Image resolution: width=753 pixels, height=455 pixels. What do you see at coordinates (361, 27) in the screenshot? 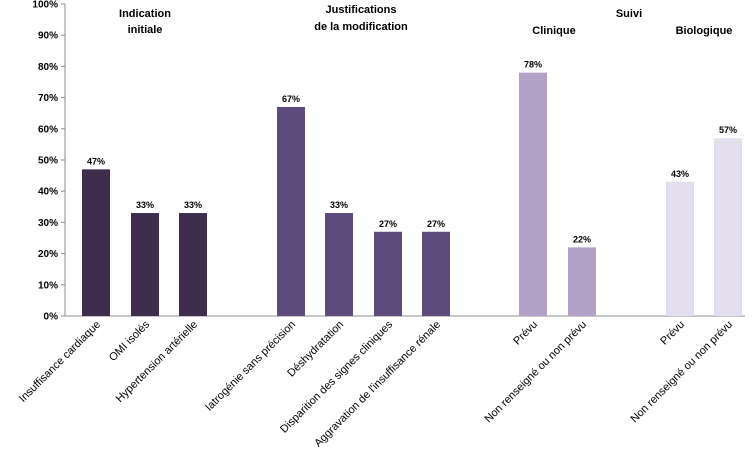
I see `group-title-line: de la modification` at bounding box center [361, 27].